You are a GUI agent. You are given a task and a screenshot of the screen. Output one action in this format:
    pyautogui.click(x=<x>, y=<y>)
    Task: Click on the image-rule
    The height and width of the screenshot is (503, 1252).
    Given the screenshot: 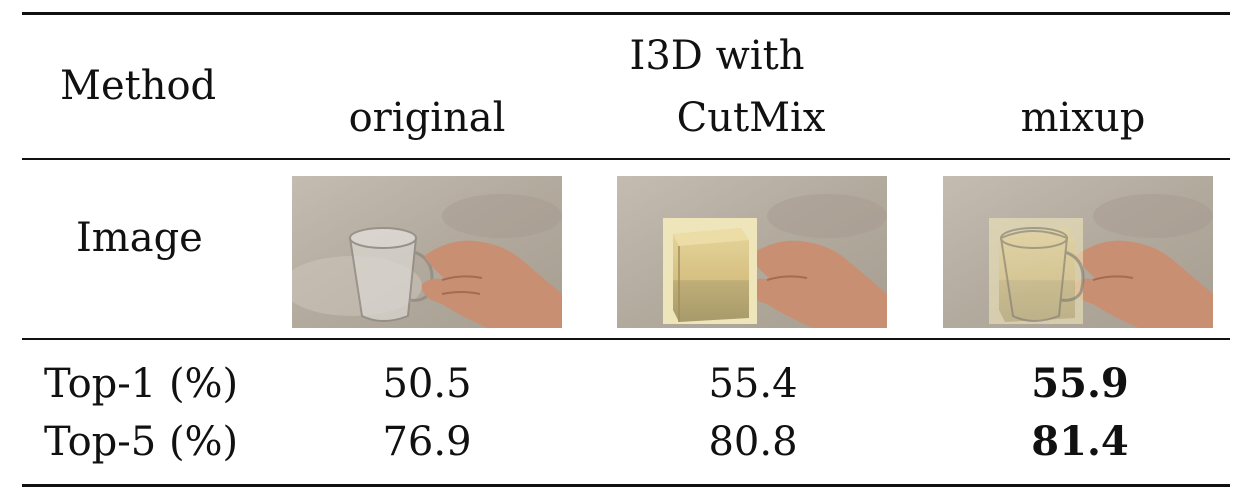 What is the action you would take?
    pyautogui.click(x=626, y=339)
    